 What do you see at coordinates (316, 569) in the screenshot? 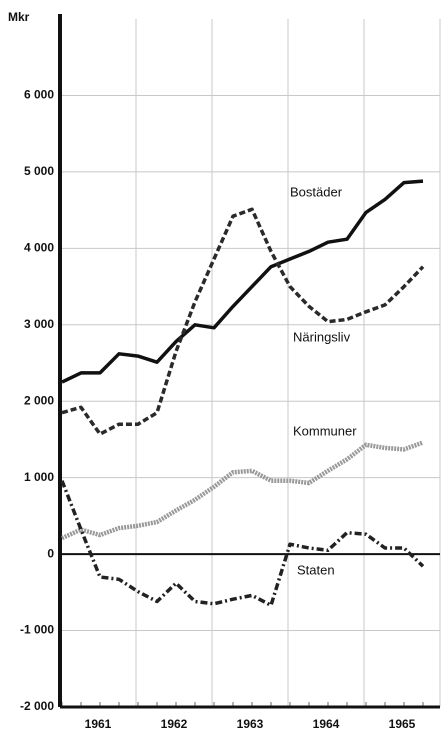
I see `series-label: Staten` at bounding box center [316, 569].